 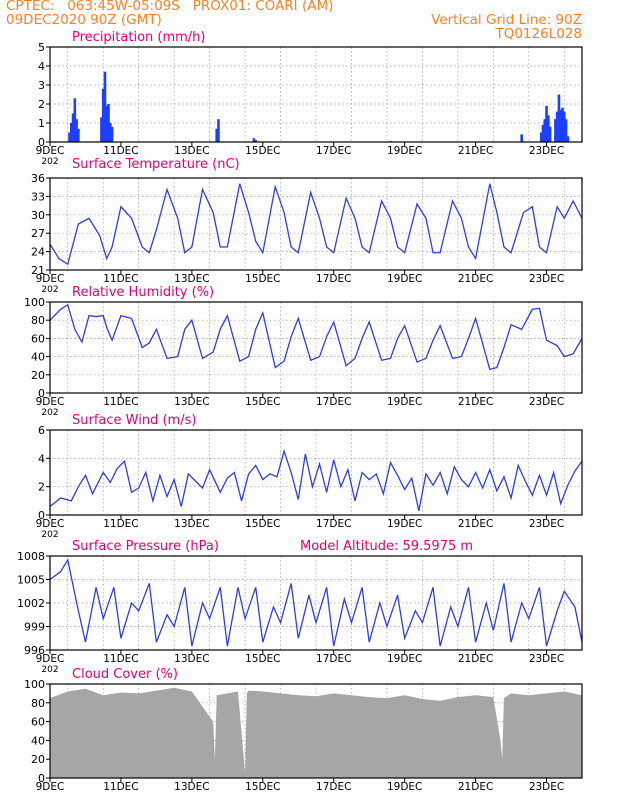 What do you see at coordinates (125, 674) in the screenshot?
I see `panel-title: Cloud Cover (%)` at bounding box center [125, 674].